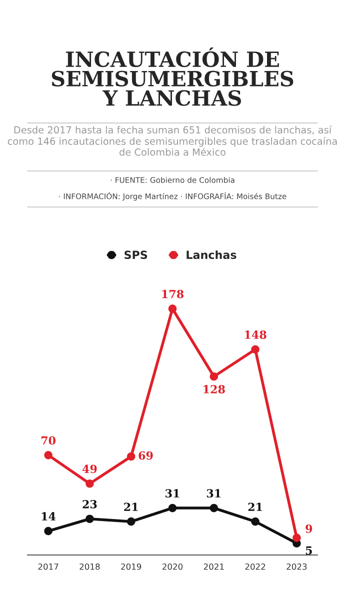 This screenshot has height=600, width=345. I want to click on x-tick-label: 2017, so click(48, 566).